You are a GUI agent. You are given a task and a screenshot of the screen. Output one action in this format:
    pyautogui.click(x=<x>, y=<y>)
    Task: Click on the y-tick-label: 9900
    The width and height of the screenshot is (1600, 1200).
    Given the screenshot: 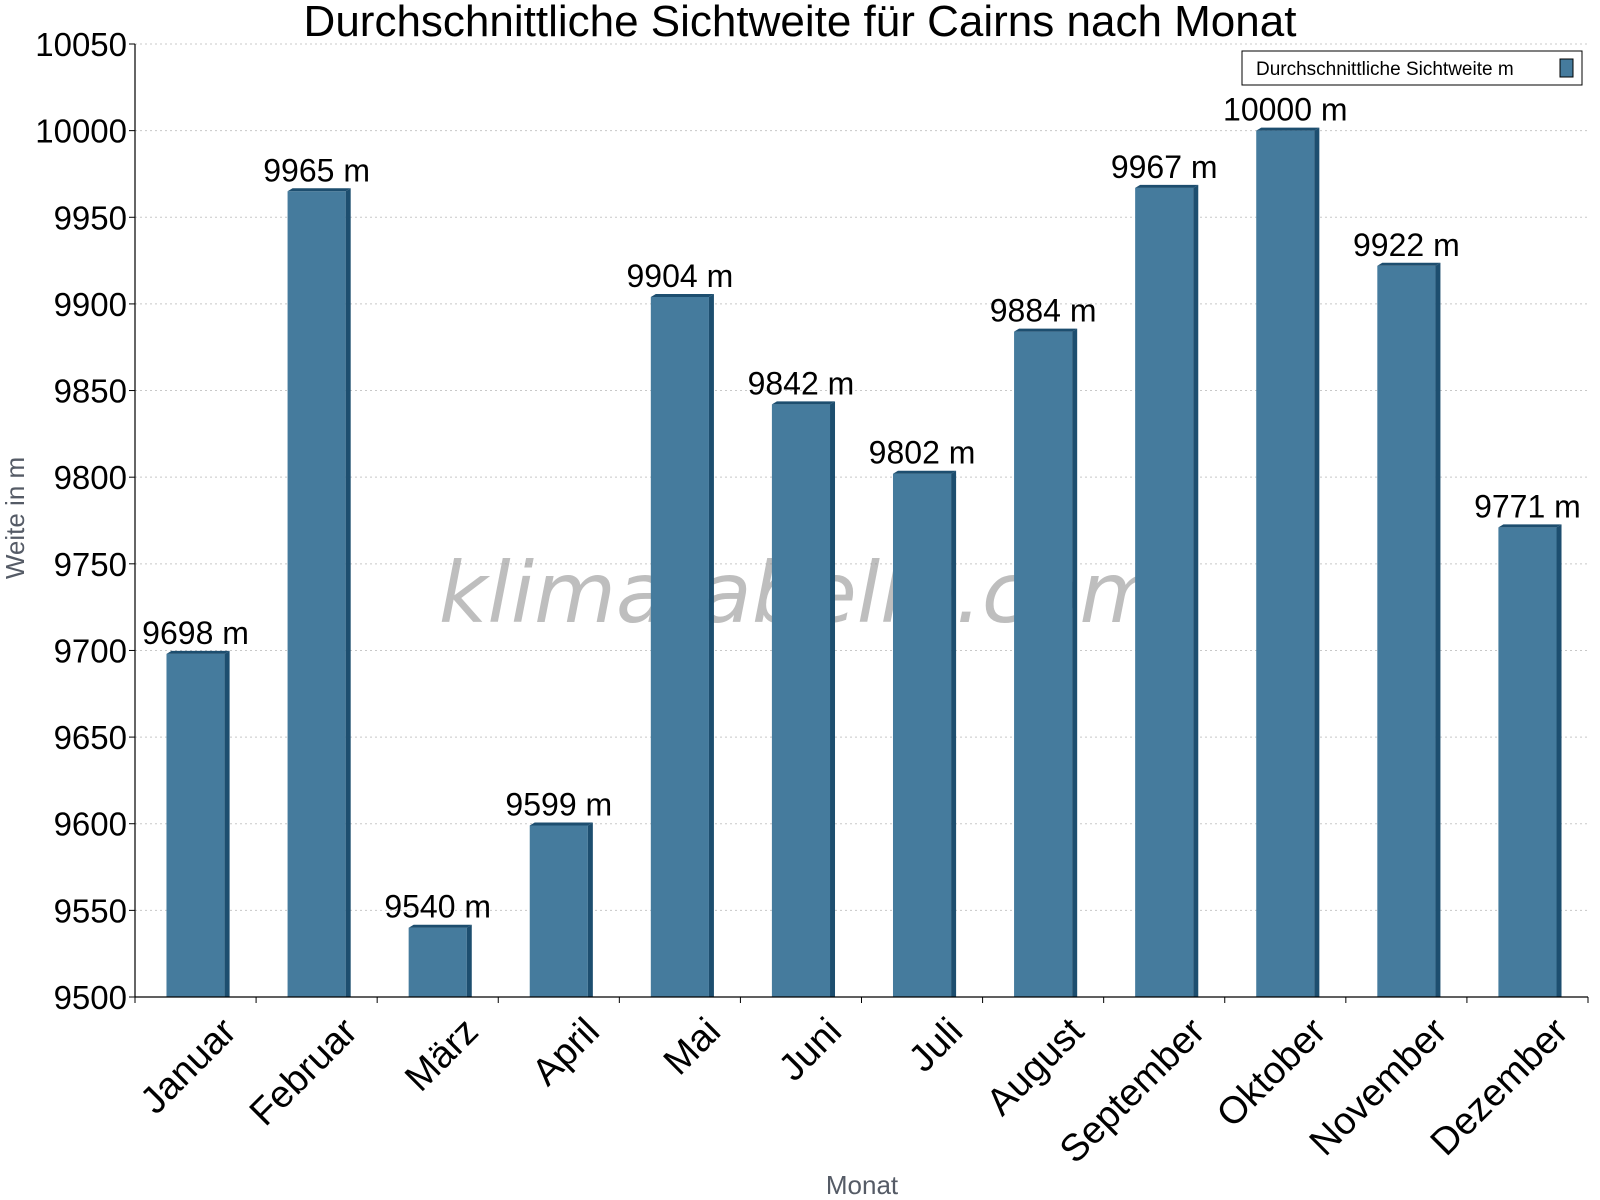 What is the action you would take?
    pyautogui.click(x=90, y=304)
    